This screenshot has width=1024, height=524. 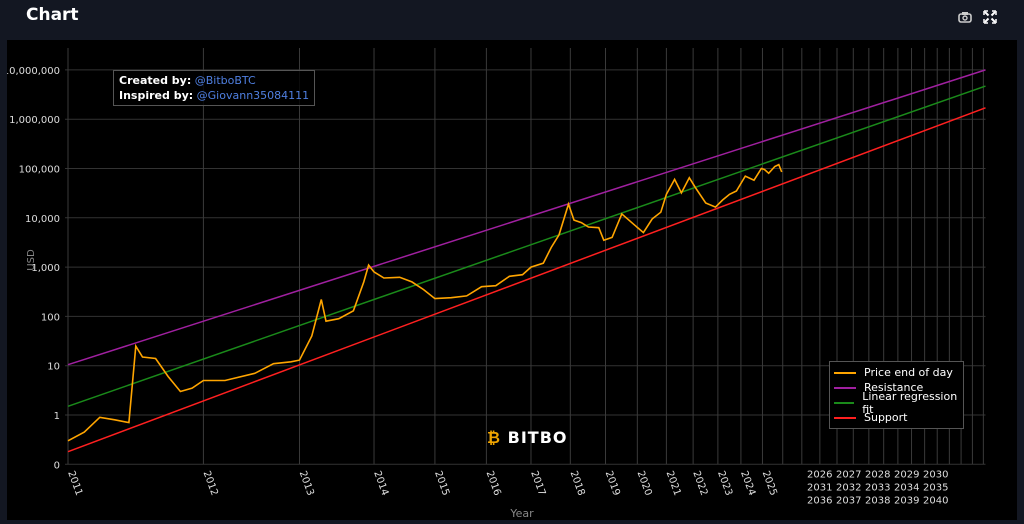 I want to click on x-tick-label: 2030, so click(x=935, y=474).